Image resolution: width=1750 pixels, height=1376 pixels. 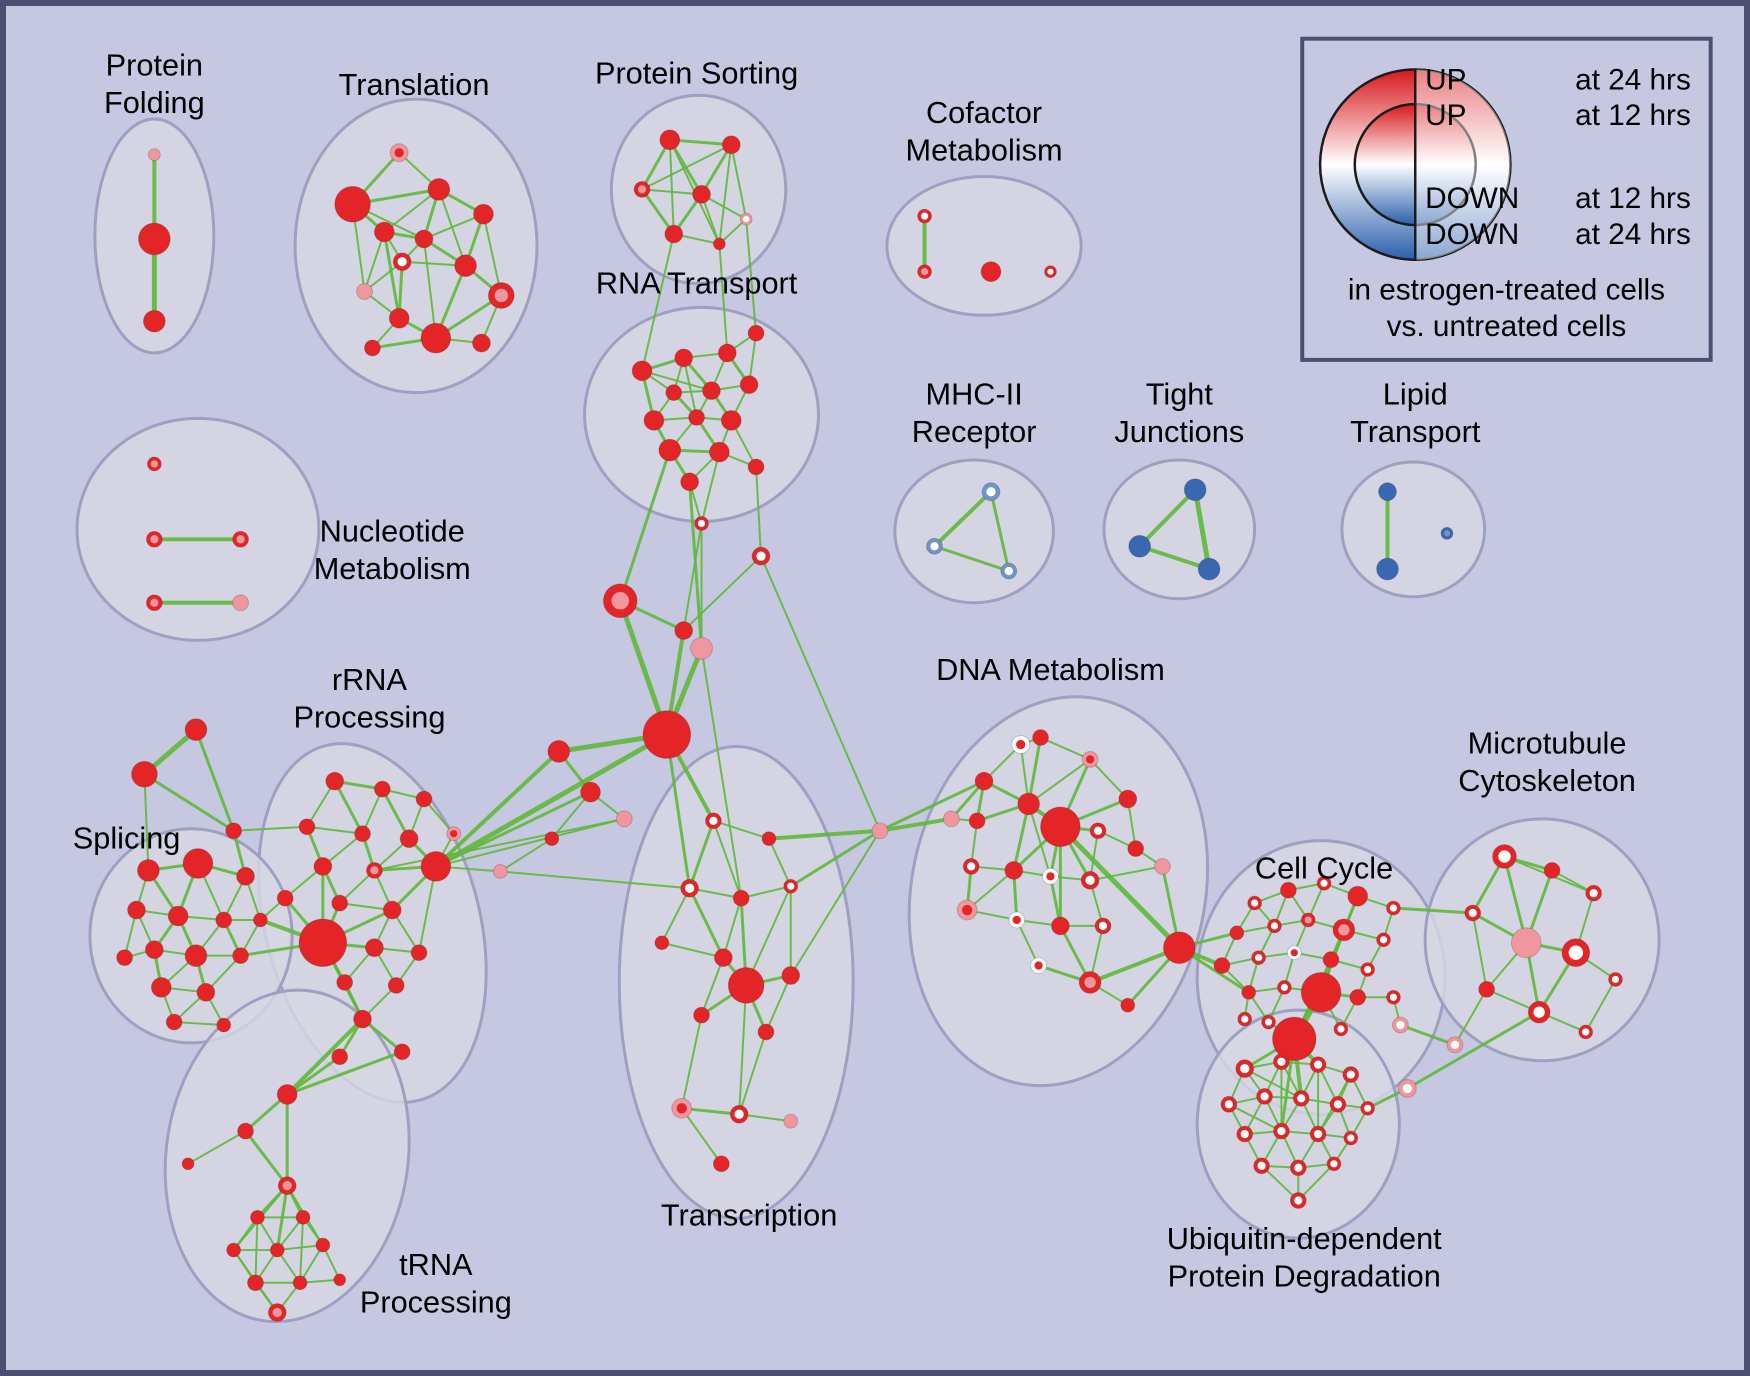 What do you see at coordinates (1633, 79) in the screenshot?
I see `legend-time-up-24: at 24 hrs` at bounding box center [1633, 79].